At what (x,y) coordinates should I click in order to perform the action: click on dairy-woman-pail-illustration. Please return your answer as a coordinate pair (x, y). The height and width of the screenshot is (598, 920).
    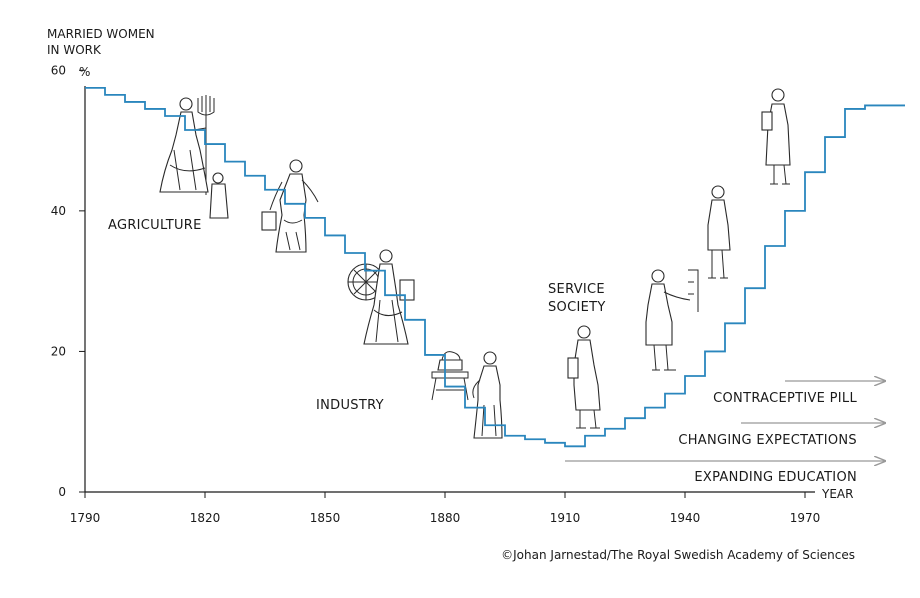
    Looking at the image, I should click on (290, 206).